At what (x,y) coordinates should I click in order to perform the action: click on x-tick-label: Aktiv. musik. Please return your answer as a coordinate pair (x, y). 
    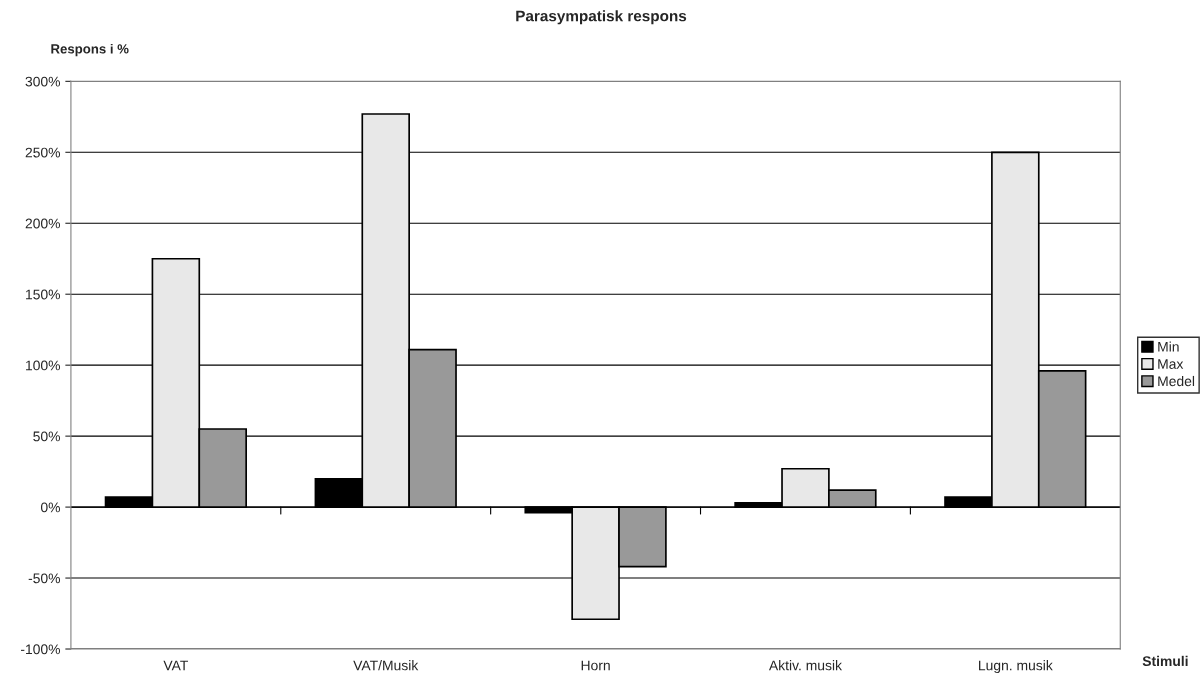
    Looking at the image, I should click on (805, 665).